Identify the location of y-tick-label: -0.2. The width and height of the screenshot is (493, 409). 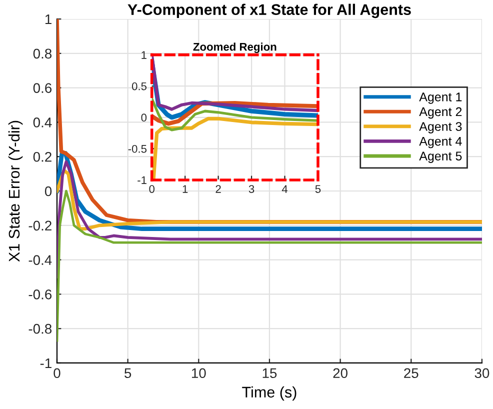
(40, 225).